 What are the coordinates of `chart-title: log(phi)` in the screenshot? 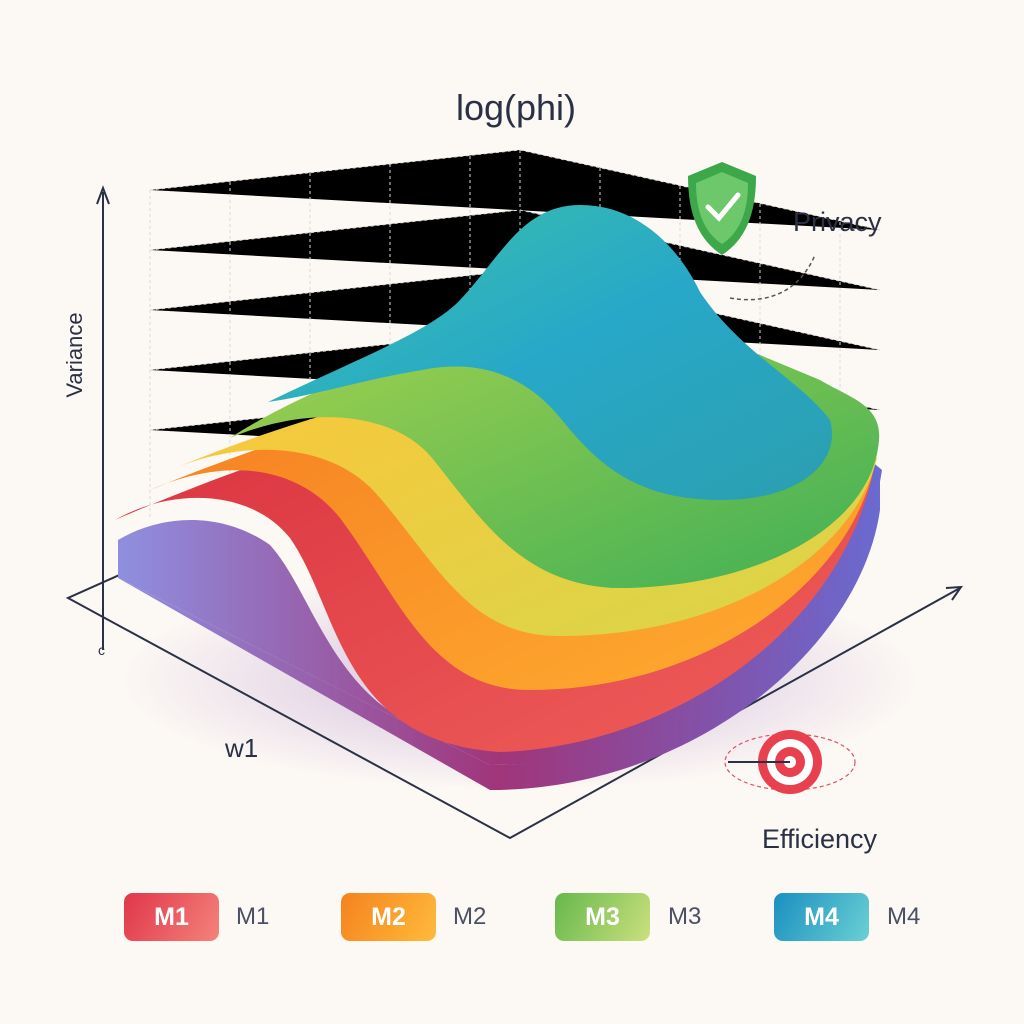 It's located at (516, 107).